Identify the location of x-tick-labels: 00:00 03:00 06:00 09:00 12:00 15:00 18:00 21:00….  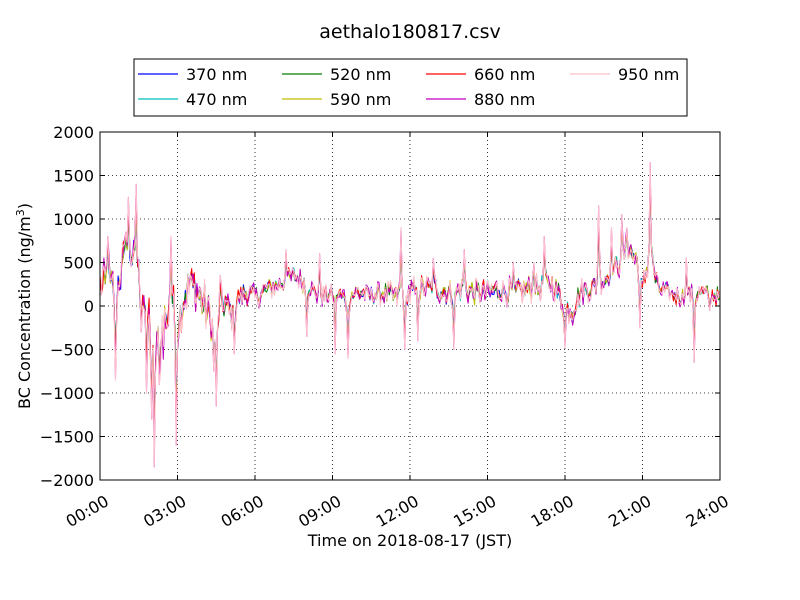
(397, 511).